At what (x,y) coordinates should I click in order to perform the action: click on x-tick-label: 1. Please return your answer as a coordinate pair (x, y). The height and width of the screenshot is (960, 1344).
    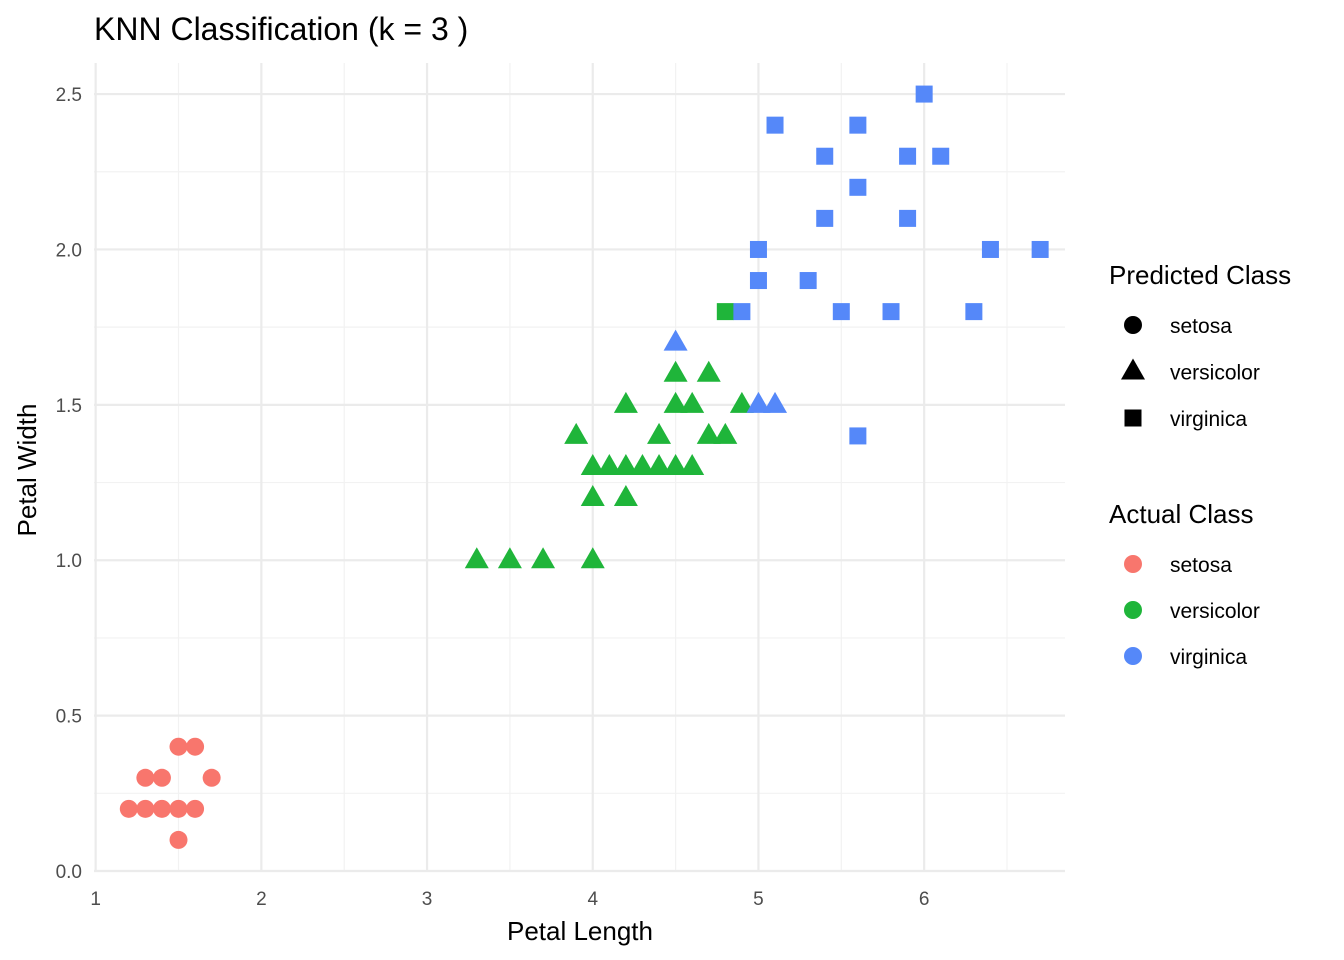
    Looking at the image, I should click on (95, 899).